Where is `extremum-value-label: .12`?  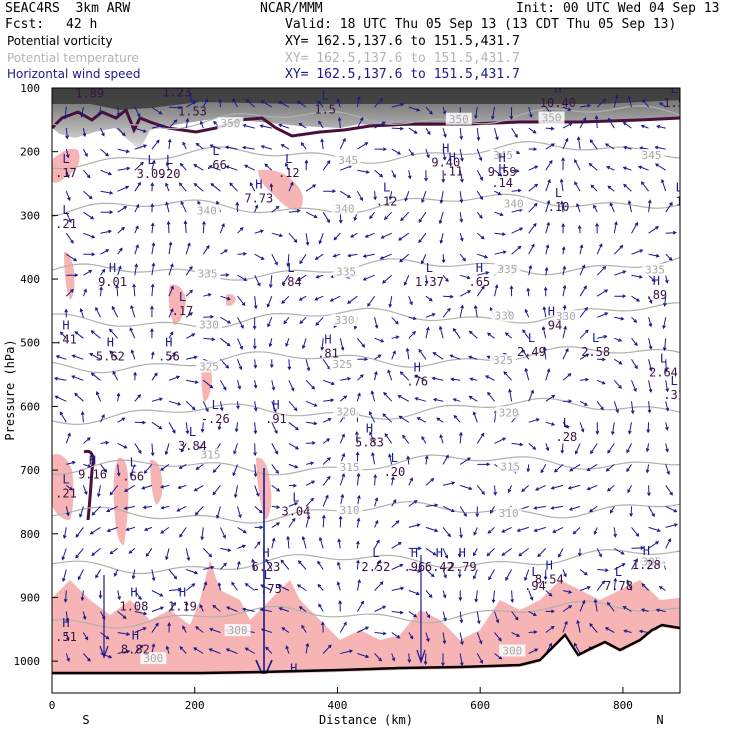 extremum-value-label: .12 is located at coordinates (387, 201).